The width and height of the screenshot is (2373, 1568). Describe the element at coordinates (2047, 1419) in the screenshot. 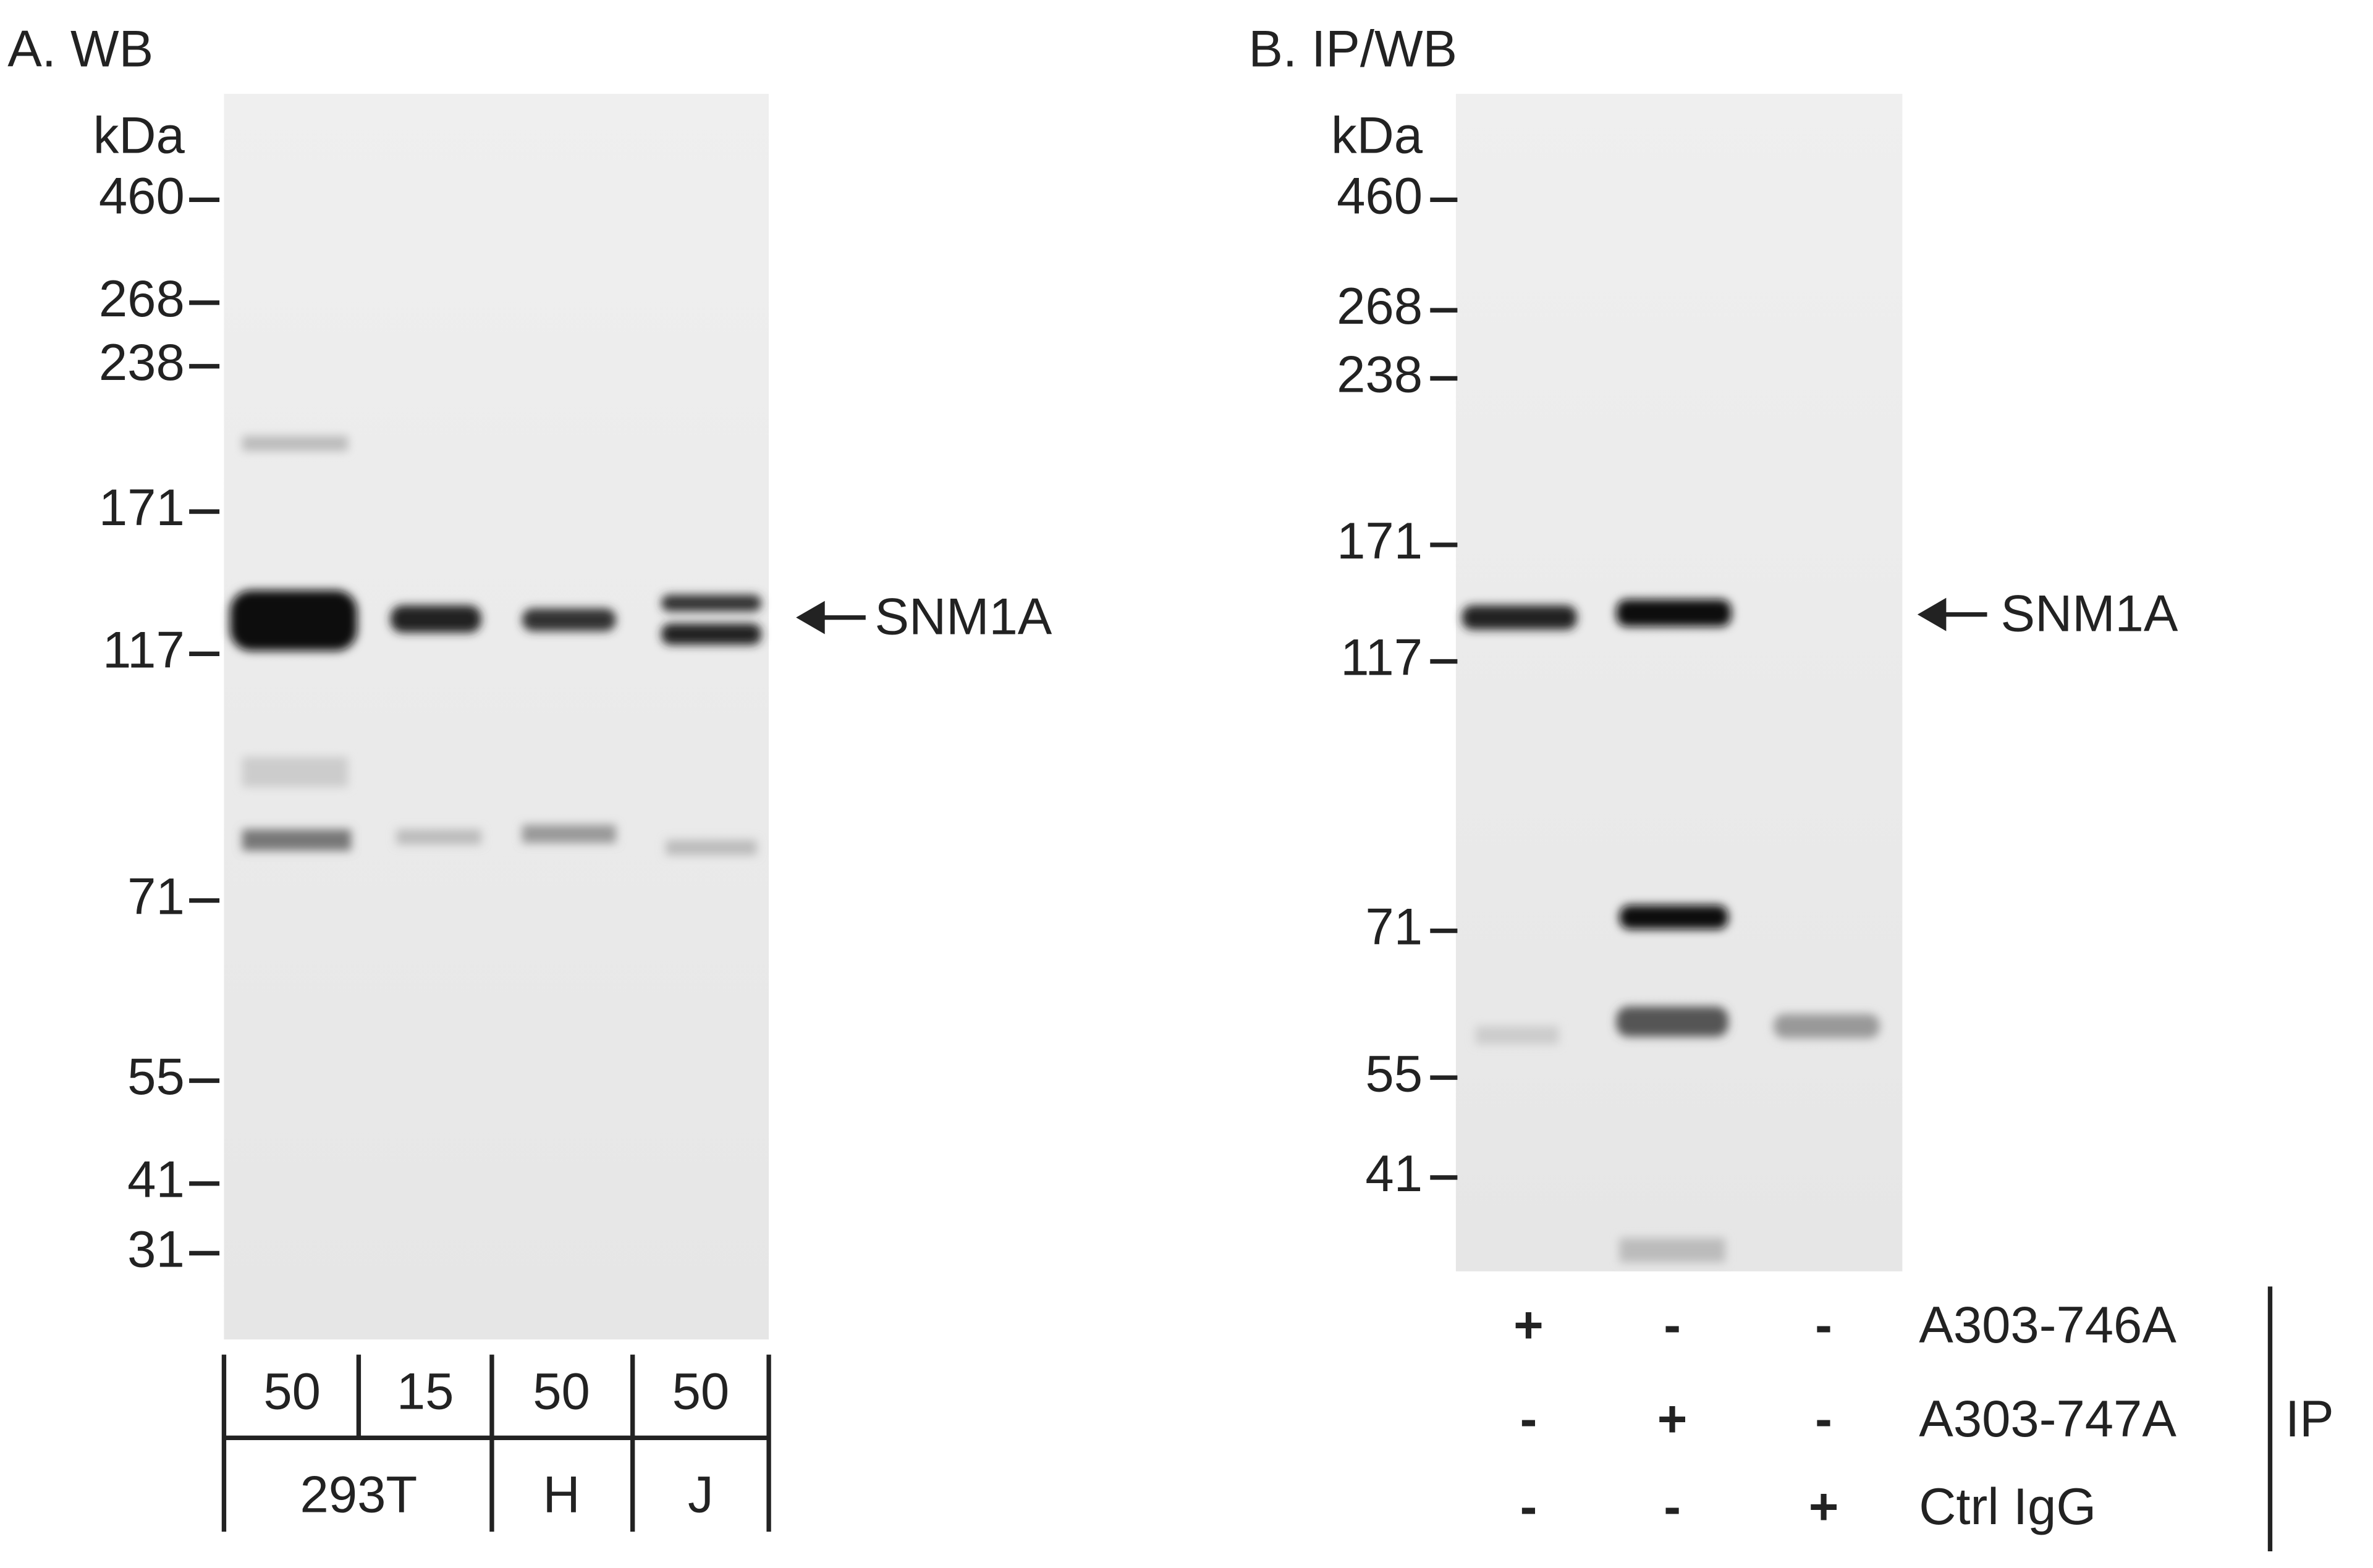

I see `ip-row-label: A303-747A` at that location.